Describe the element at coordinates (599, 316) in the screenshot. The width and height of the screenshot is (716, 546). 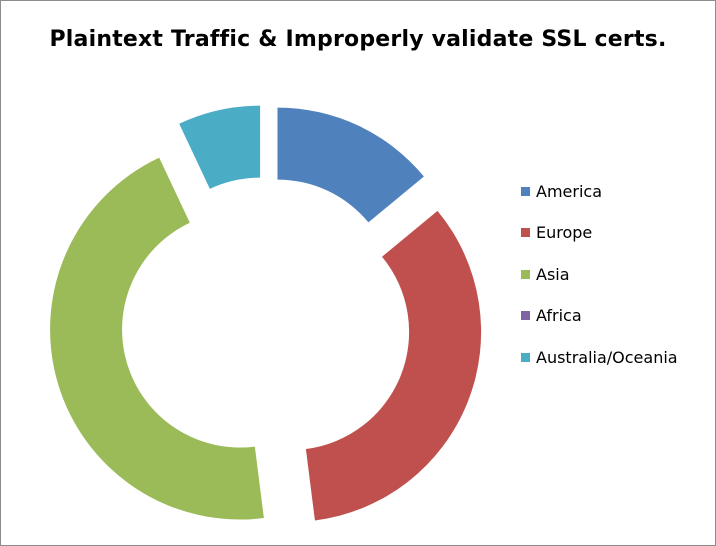
I see `legend-item-africa: Africa` at that location.